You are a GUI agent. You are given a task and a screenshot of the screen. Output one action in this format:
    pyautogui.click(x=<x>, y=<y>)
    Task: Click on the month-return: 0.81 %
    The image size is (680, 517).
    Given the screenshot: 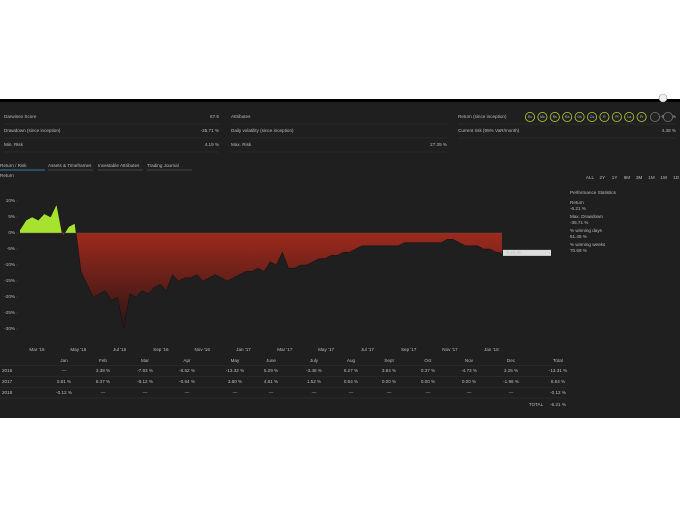 What is the action you would take?
    pyautogui.click(x=64, y=381)
    